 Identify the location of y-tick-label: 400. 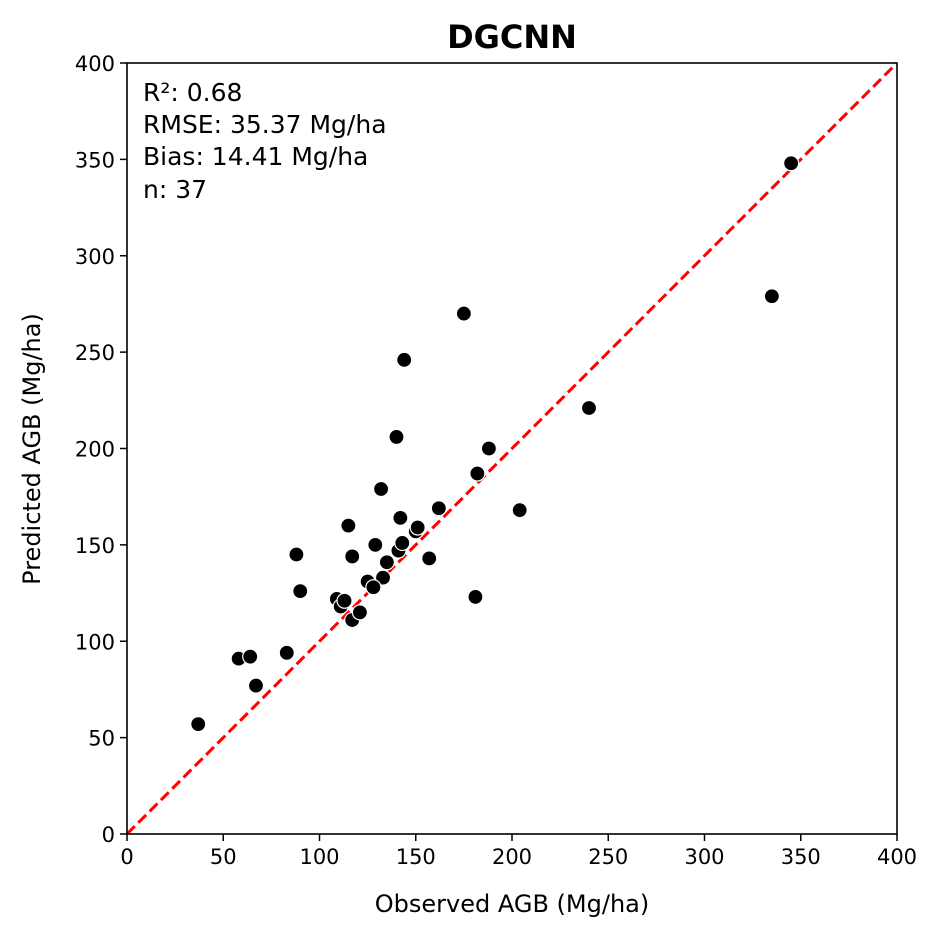
(95, 64).